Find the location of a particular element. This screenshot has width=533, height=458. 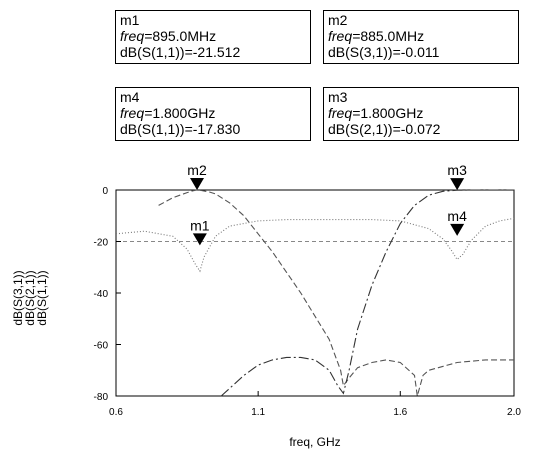

marker-readout-m3: m3 freq=1.800GHz dB(S(2,1))=-0.072 is located at coordinates (421, 114).